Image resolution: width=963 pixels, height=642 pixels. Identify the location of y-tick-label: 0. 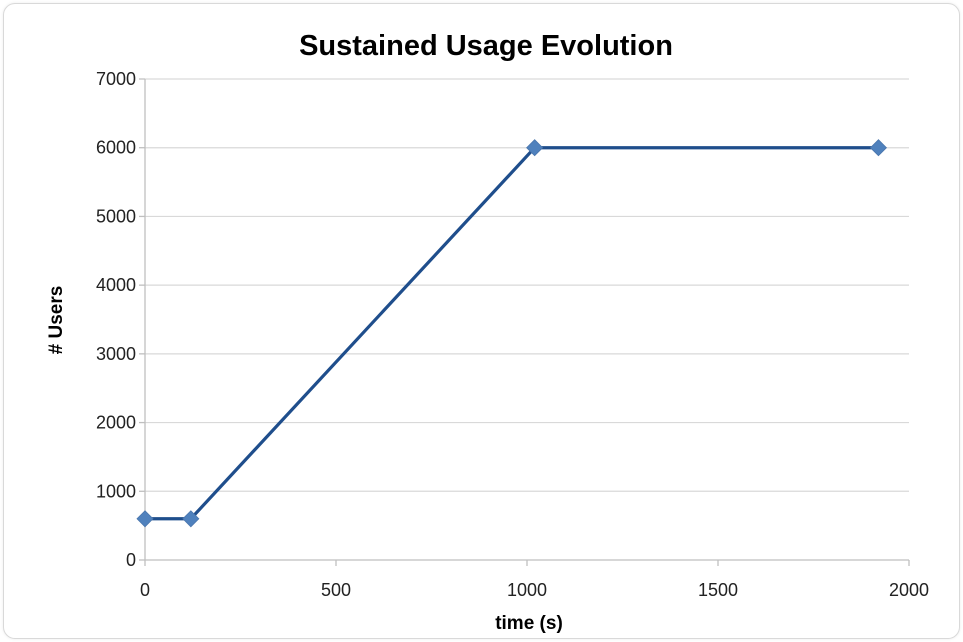
(131, 560).